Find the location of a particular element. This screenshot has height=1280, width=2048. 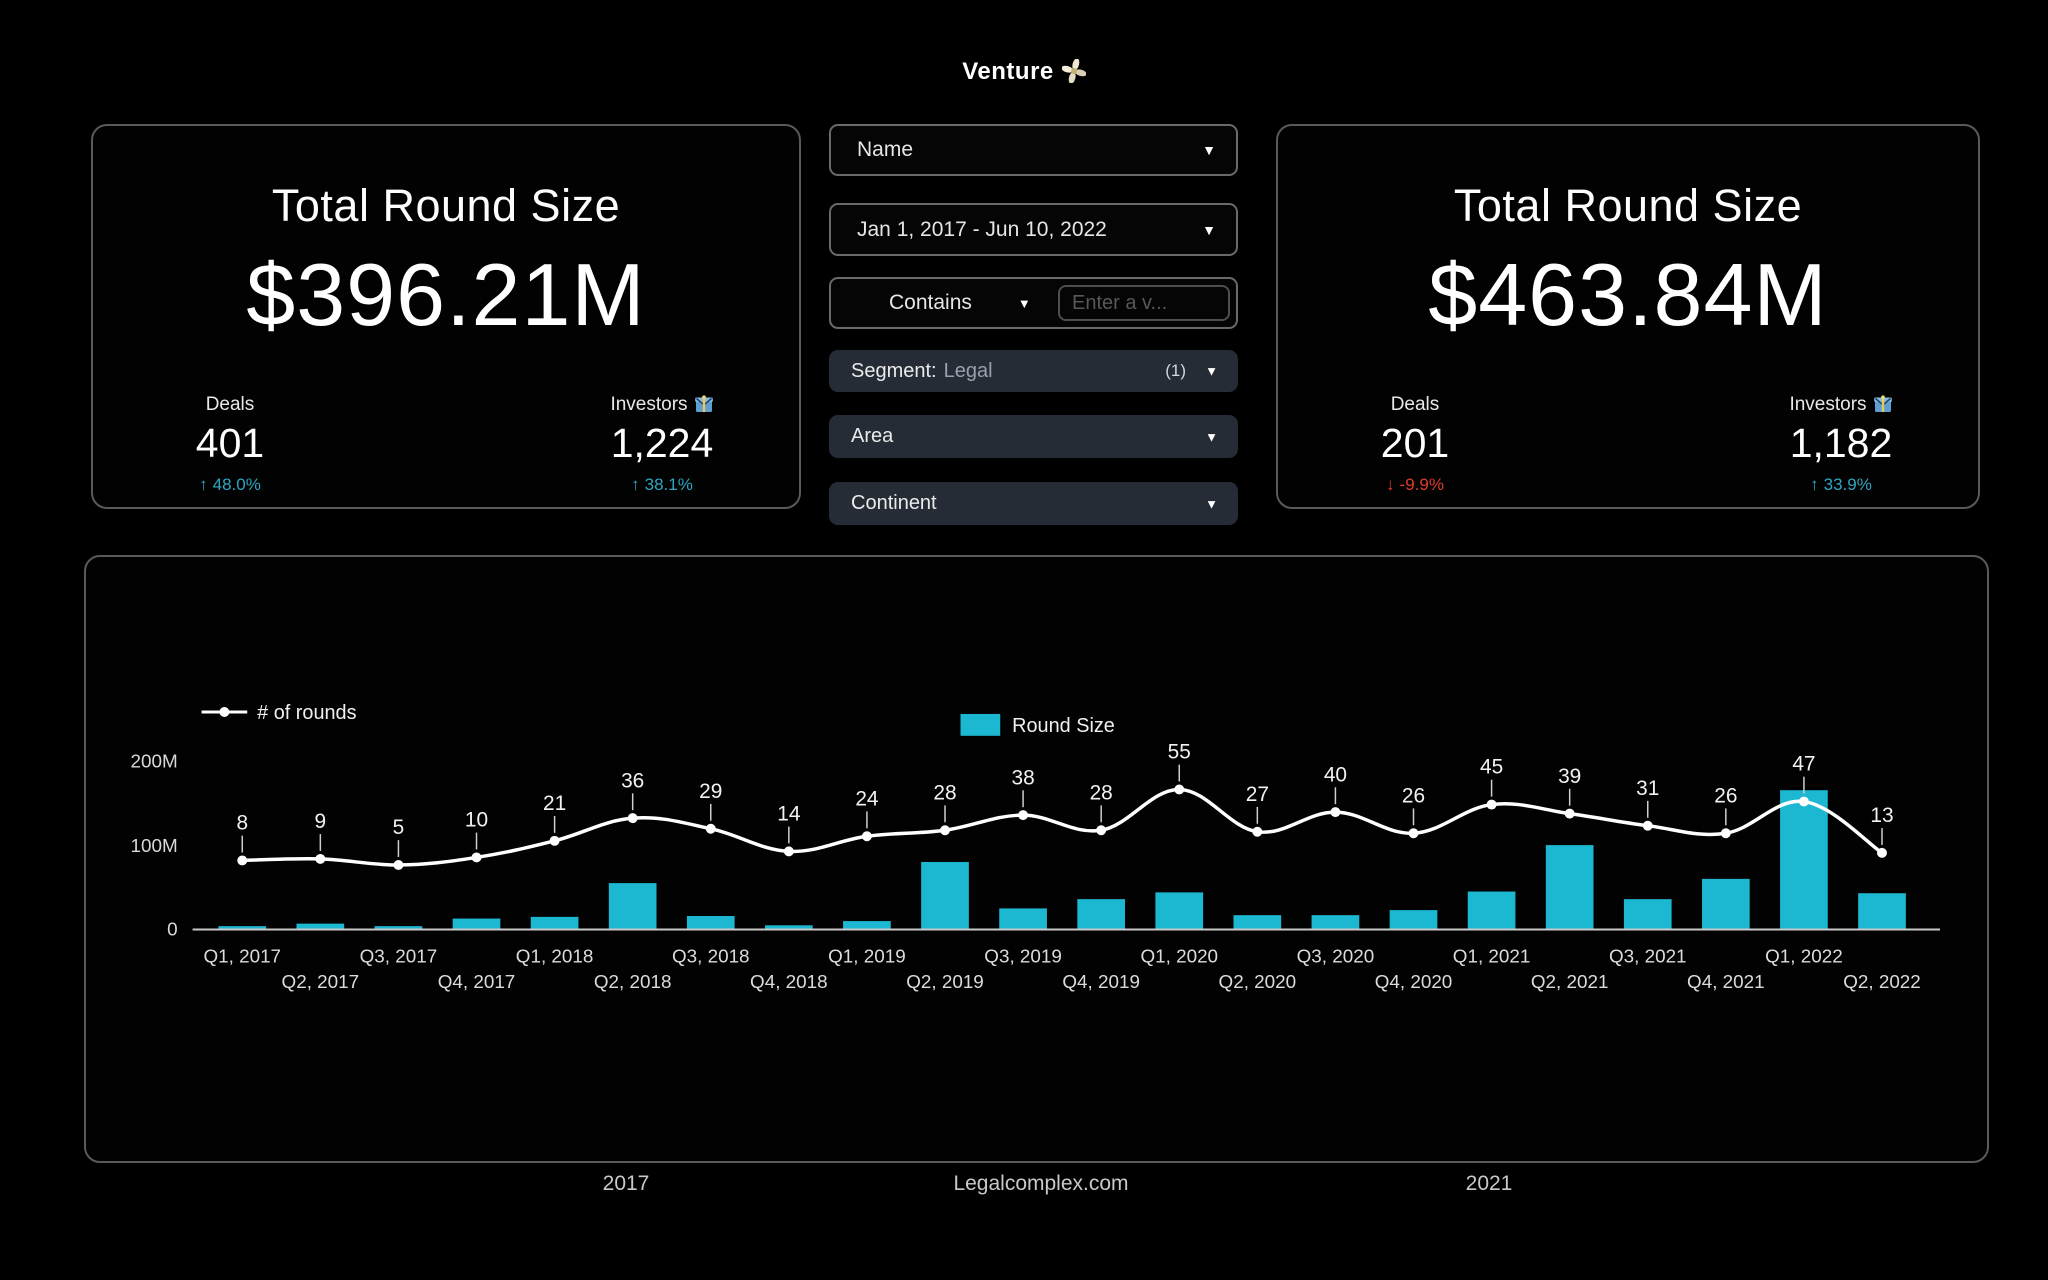

deals-value: 201 is located at coordinates (1415, 443).